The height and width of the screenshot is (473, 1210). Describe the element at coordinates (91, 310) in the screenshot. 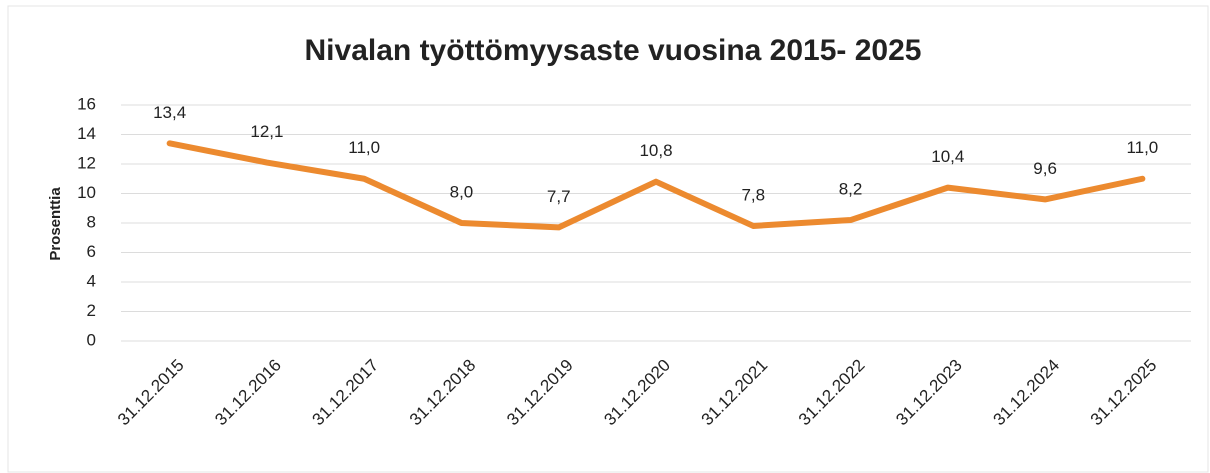

I see `y-tick-label: 2` at that location.